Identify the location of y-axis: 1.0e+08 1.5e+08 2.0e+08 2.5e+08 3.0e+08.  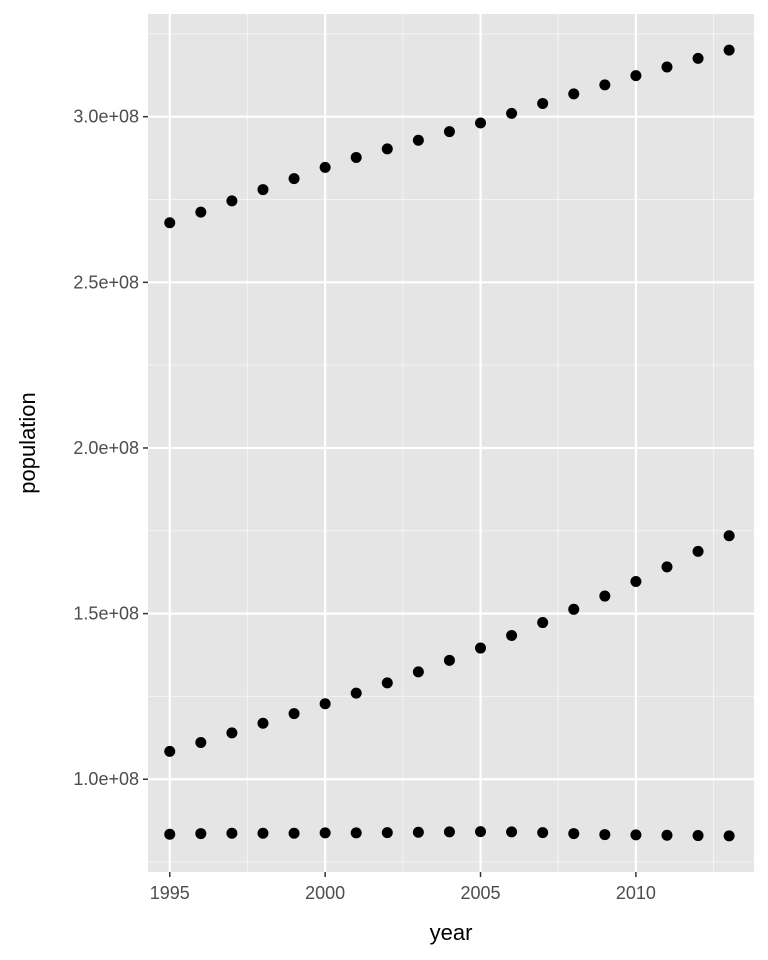
(110, 448).